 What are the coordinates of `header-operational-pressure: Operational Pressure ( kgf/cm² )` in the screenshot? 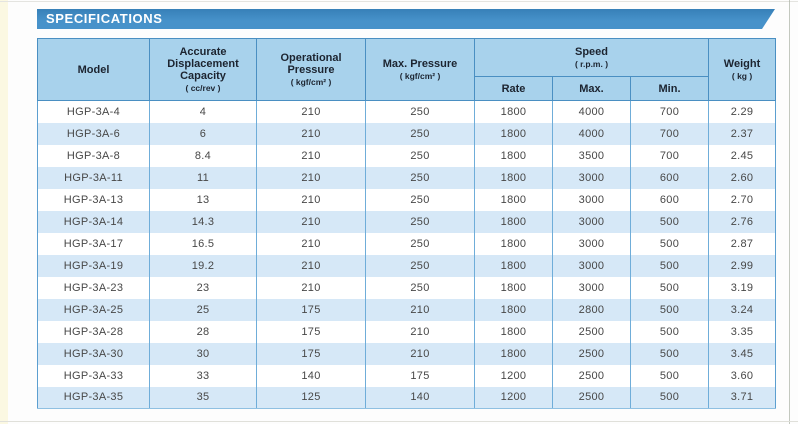 It's located at (311, 69).